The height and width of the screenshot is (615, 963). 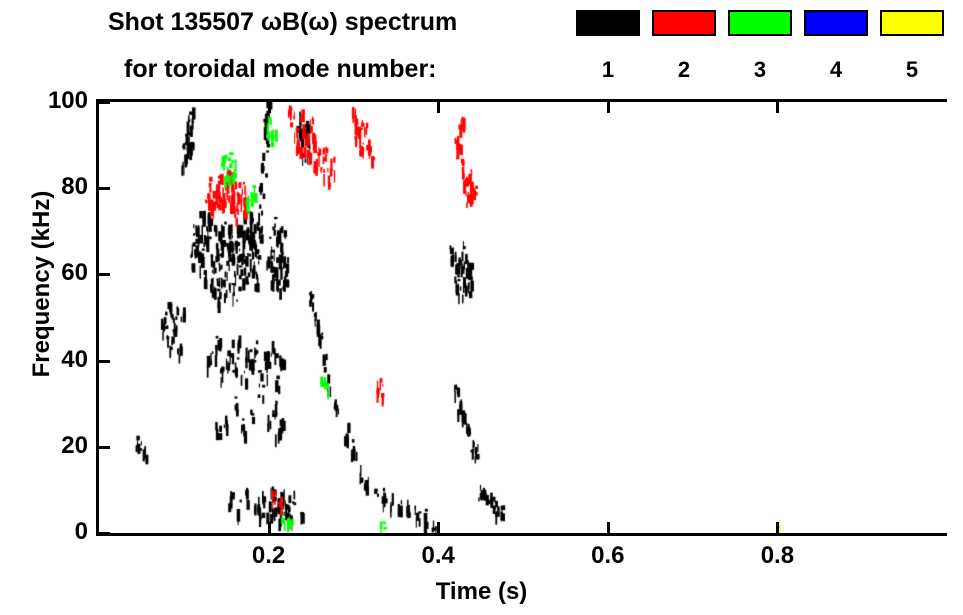 What do you see at coordinates (777, 555) in the screenshot?
I see `x-tick-label: 0.8` at bounding box center [777, 555].